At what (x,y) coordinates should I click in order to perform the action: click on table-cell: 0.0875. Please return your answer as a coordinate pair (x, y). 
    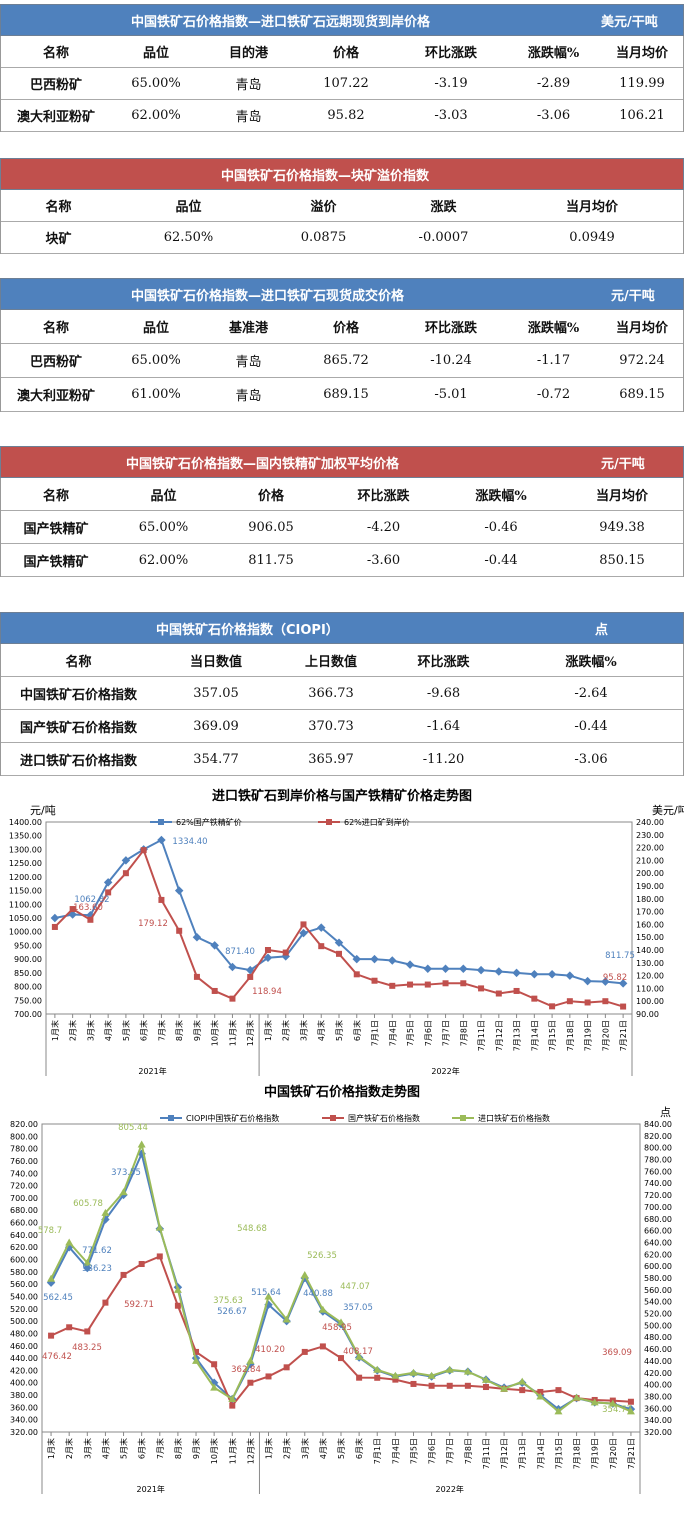
    Looking at the image, I should click on (323, 237).